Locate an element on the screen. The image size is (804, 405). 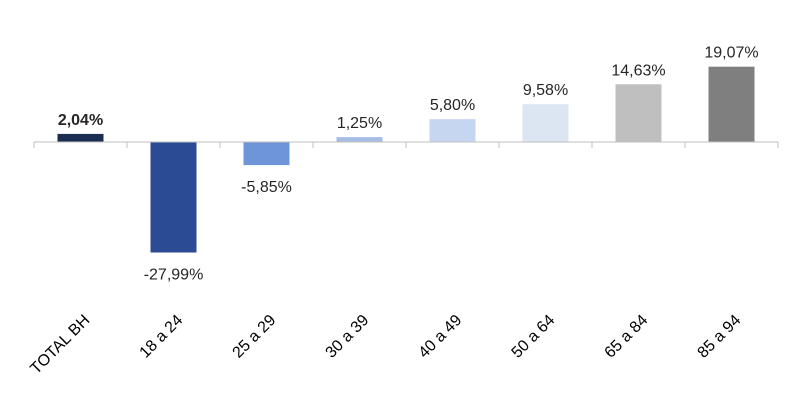
tick-label-5: 40 a 49 is located at coordinates (441, 337).